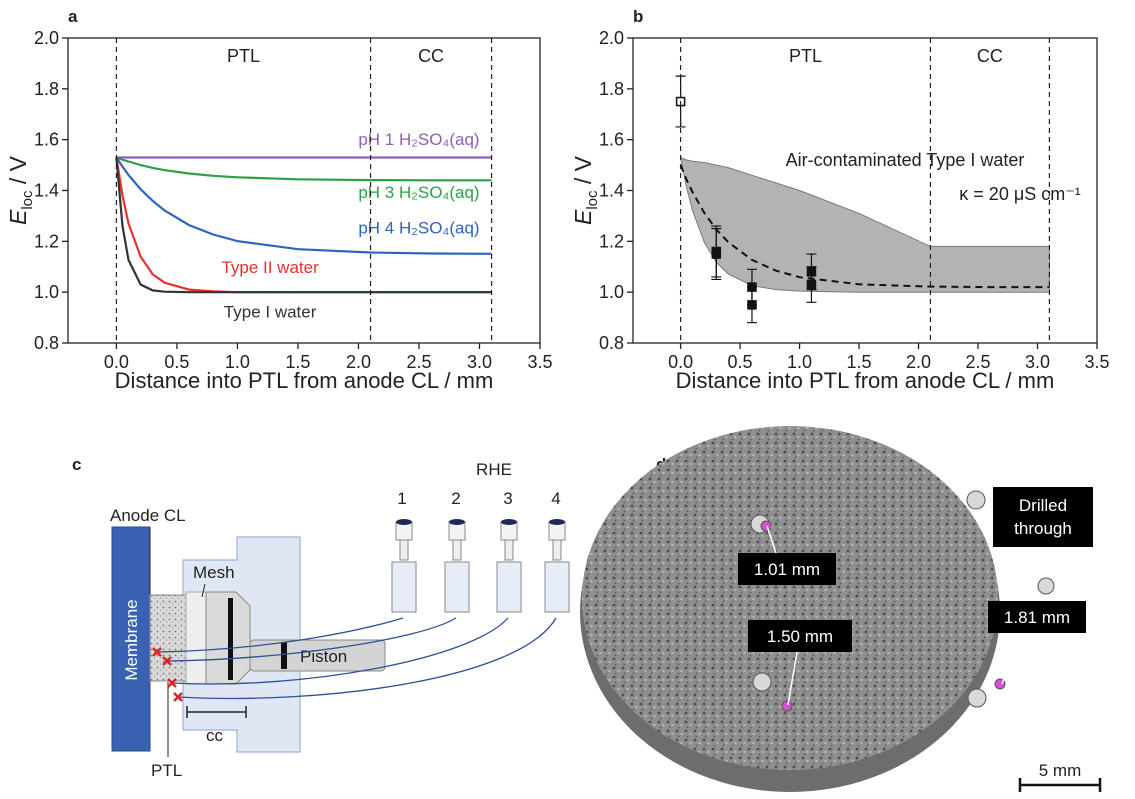 This screenshot has height=799, width=1135. Describe the element at coordinates (76, 464) in the screenshot. I see `panel-letter: c` at that location.